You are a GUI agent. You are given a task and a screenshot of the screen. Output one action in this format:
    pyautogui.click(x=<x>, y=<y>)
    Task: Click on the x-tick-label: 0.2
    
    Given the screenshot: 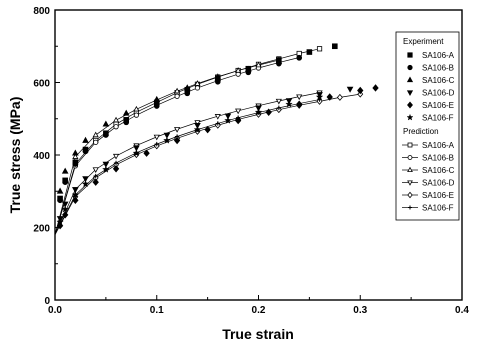 What is the action you would take?
    pyautogui.click(x=259, y=310)
    